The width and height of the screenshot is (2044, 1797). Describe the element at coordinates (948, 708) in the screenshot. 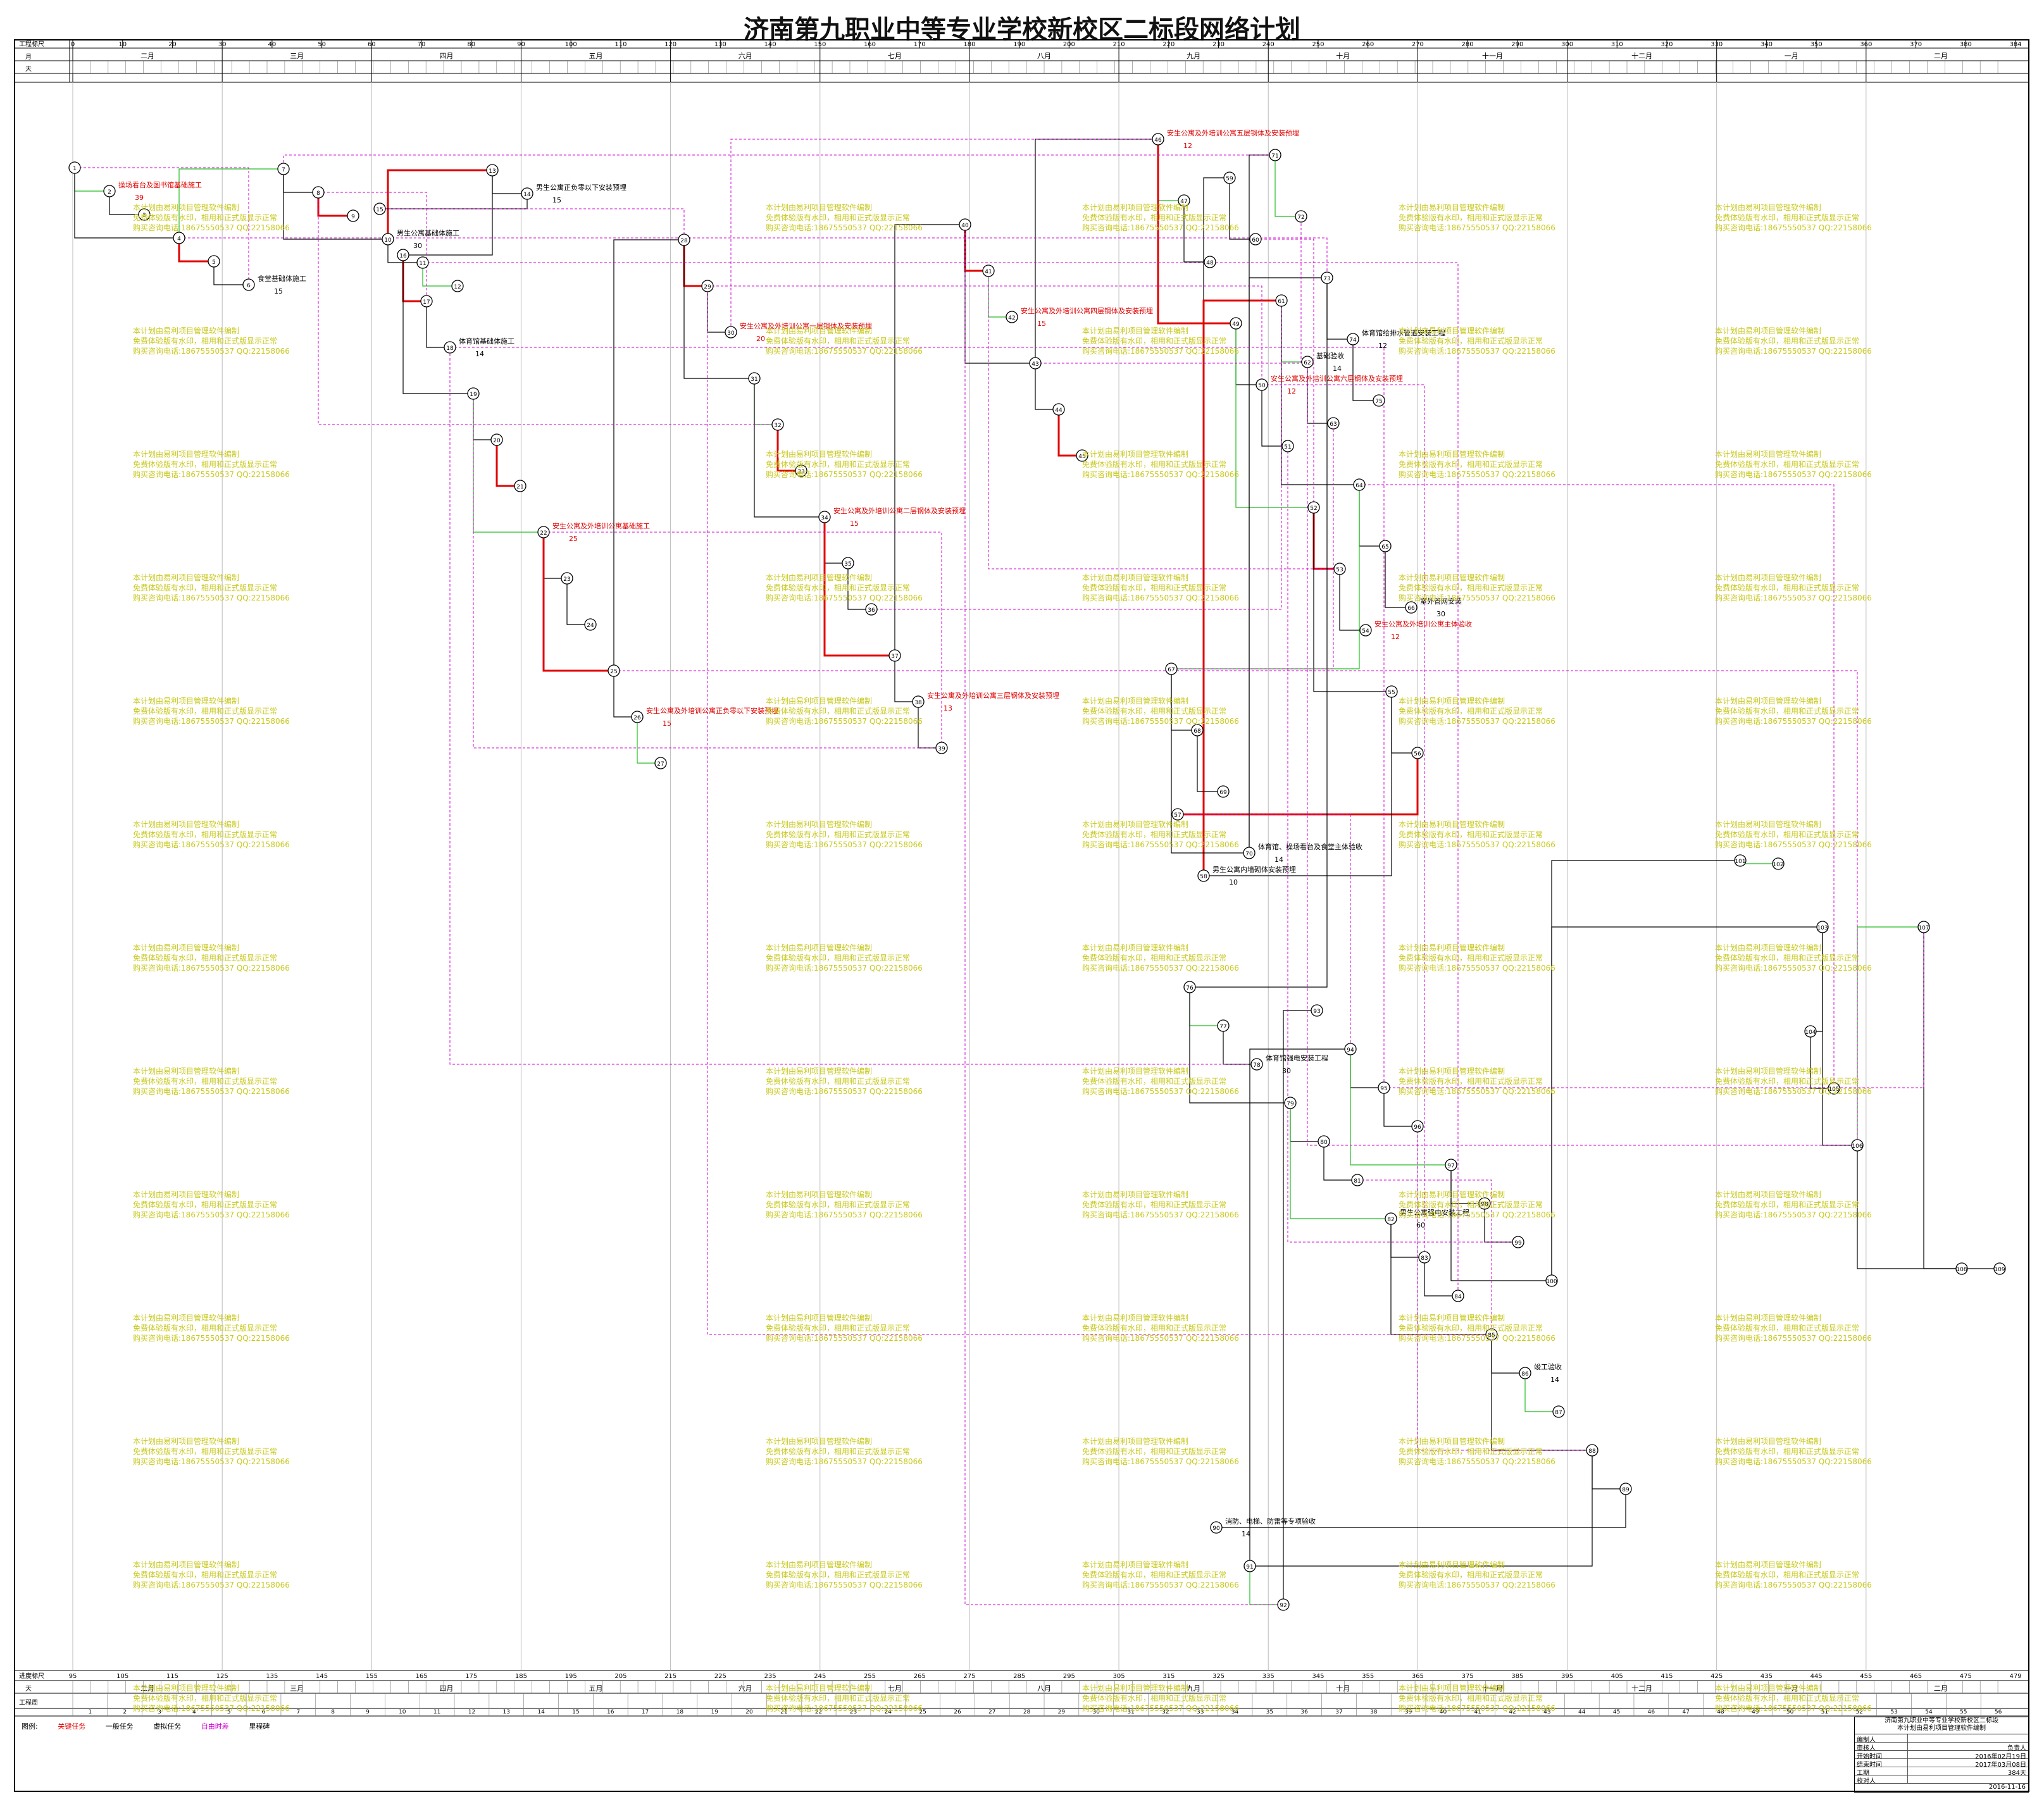

I see `task-duration: 13` at that location.